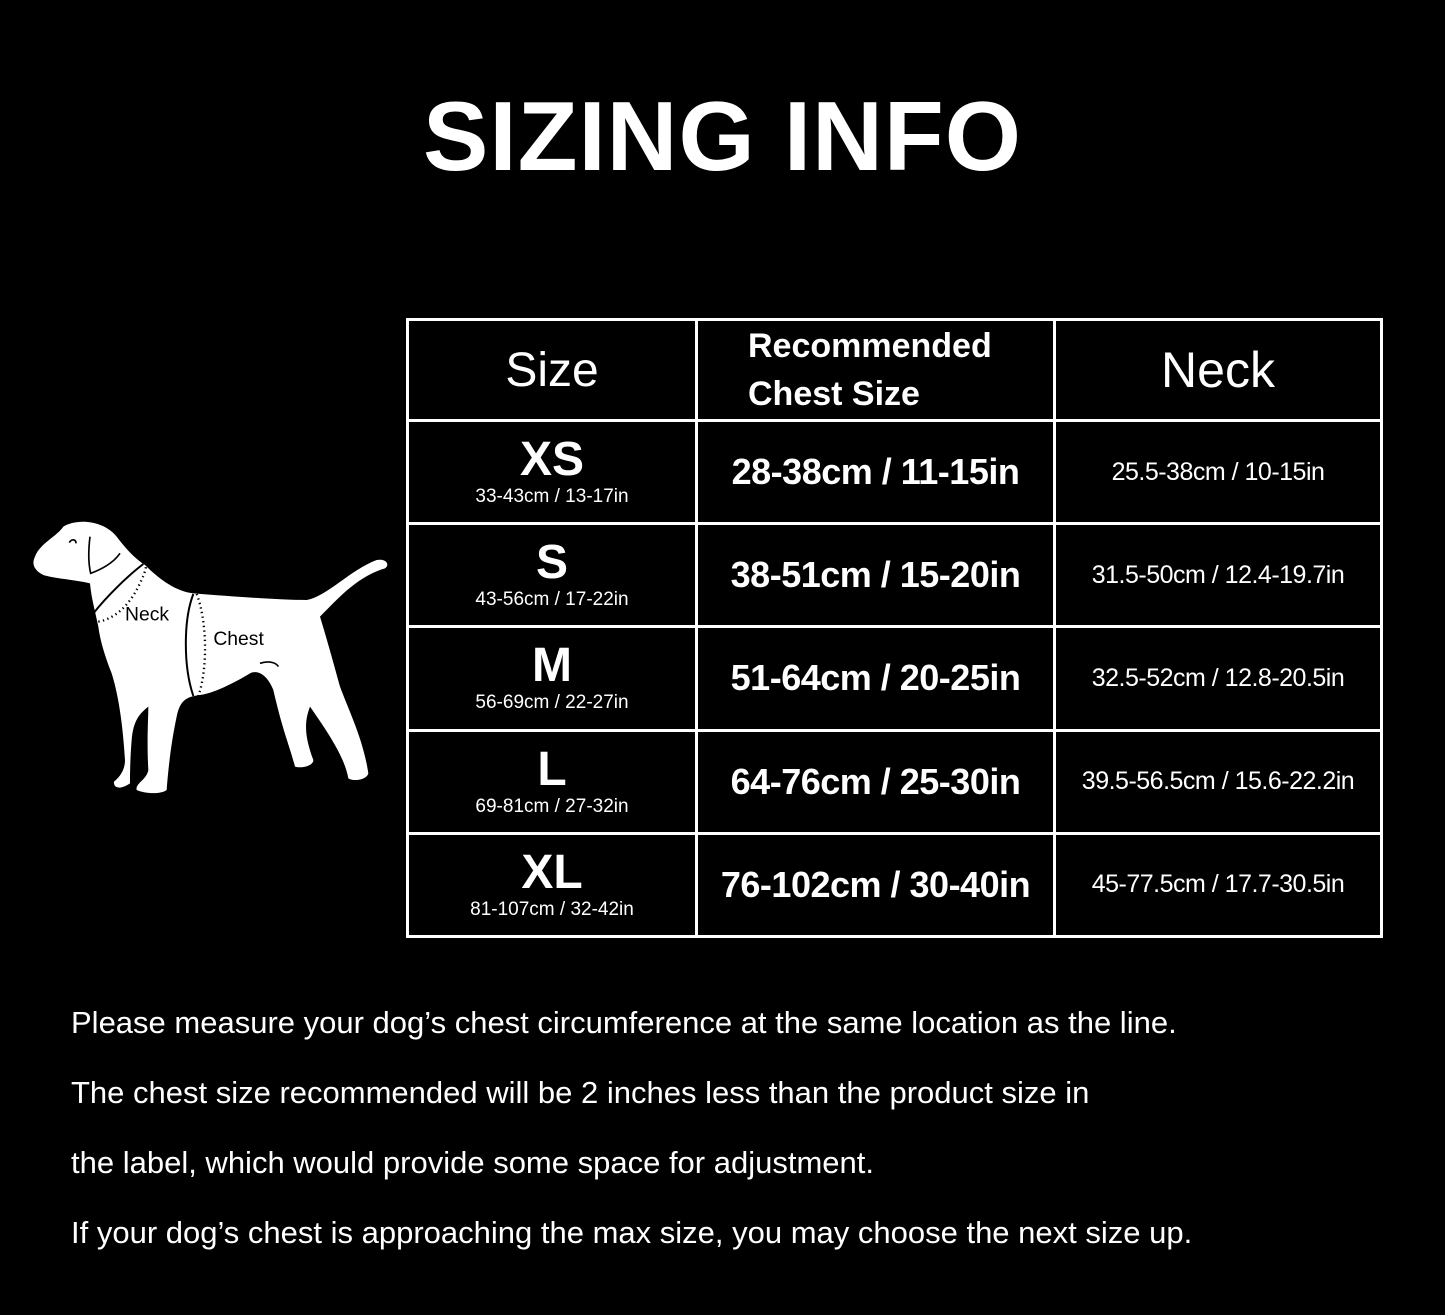 The width and height of the screenshot is (1445, 1315). Describe the element at coordinates (1218, 370) in the screenshot. I see `header-neck: Neck` at that location.